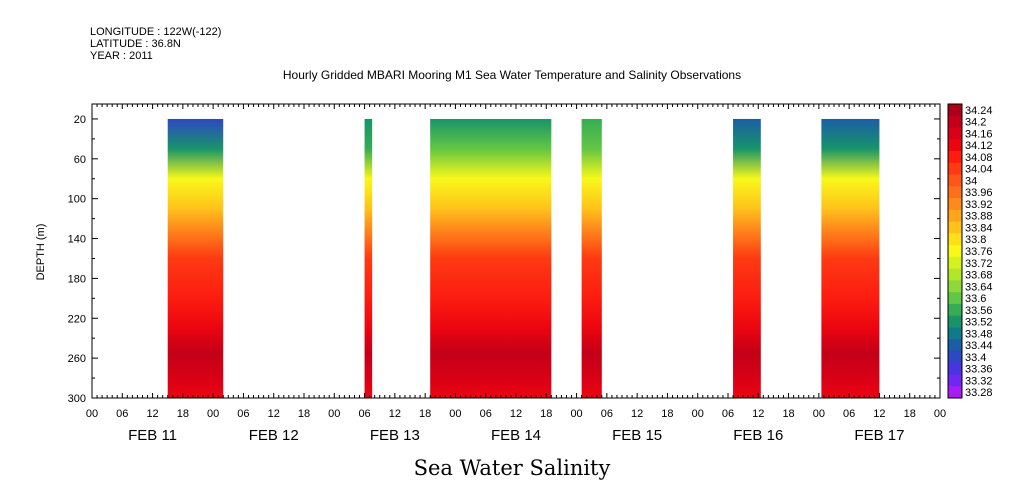 The width and height of the screenshot is (1009, 504). I want to click on colorbar-label: 33.48, so click(979, 334).